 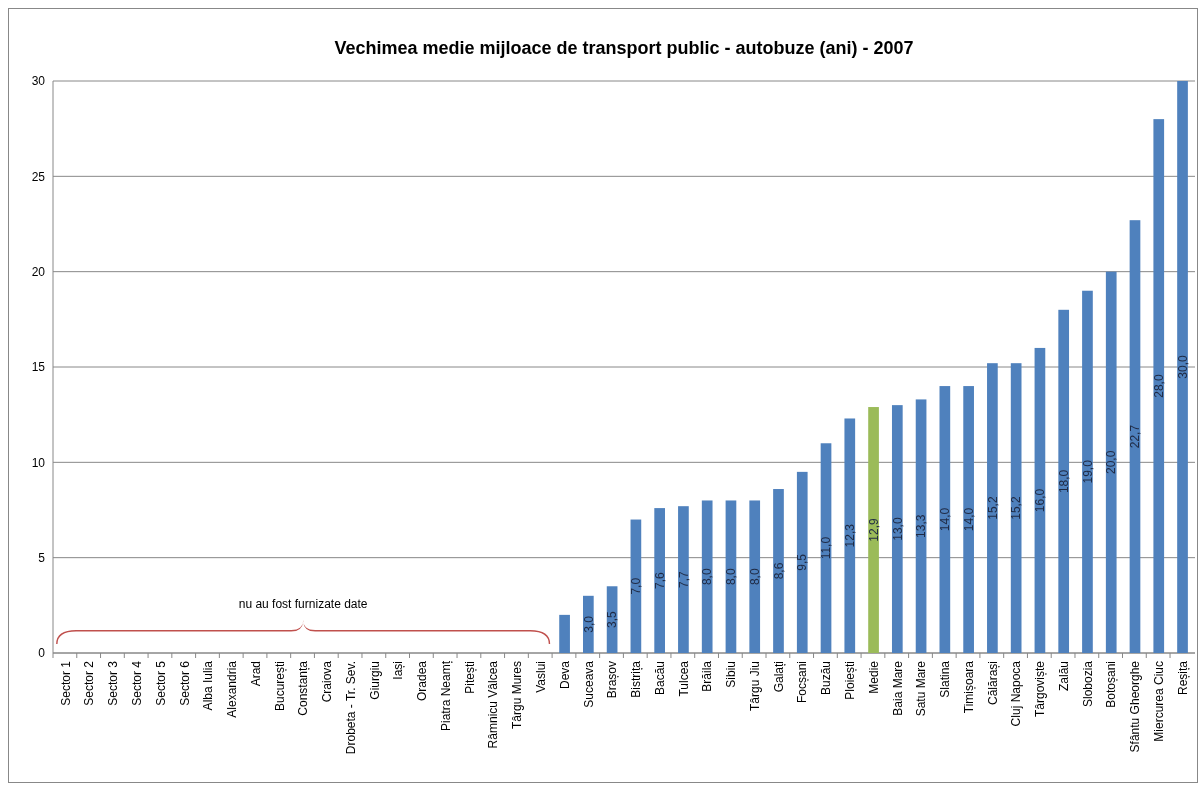 I want to click on x-tick-label: Sector 2, so click(x=89, y=683).